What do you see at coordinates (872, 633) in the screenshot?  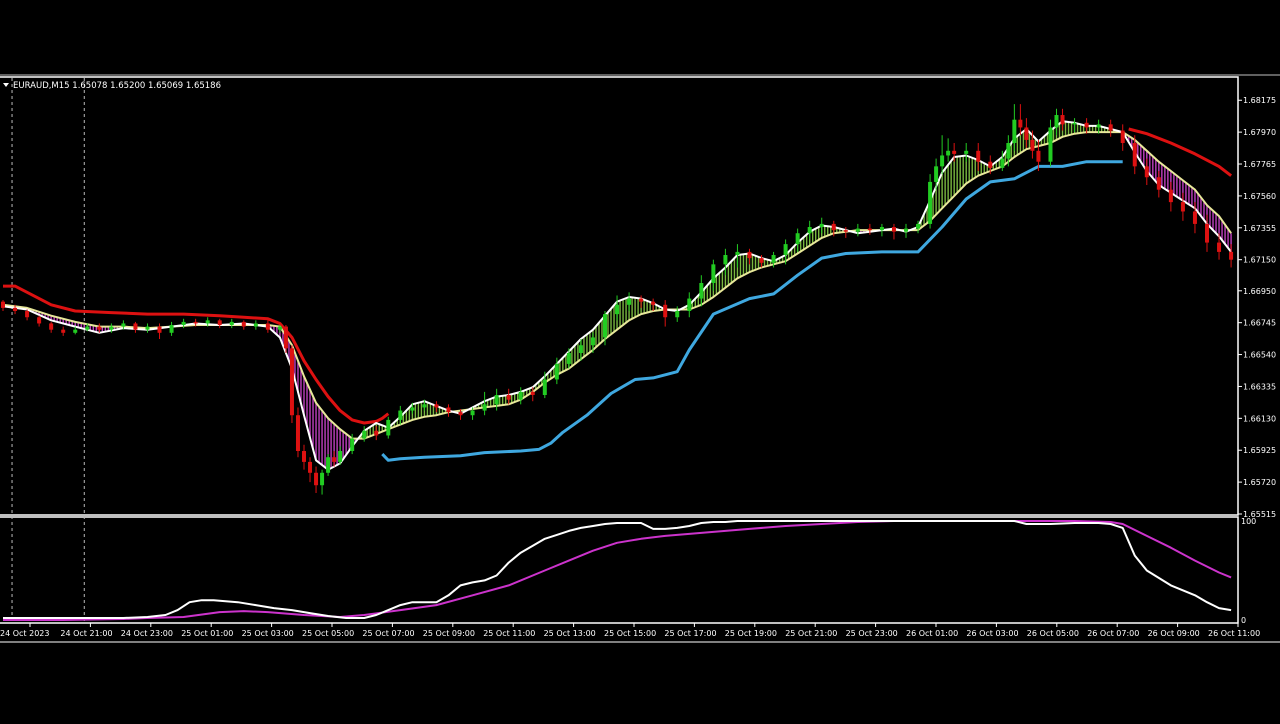 I see `time-tick-label: 25 Oct 23:00` at bounding box center [872, 633].